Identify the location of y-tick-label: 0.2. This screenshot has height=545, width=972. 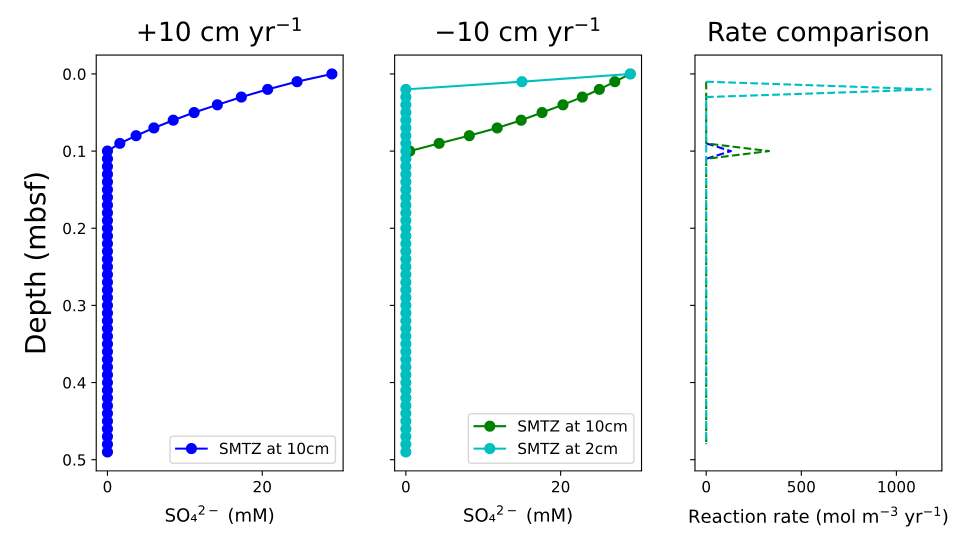
(74, 228).